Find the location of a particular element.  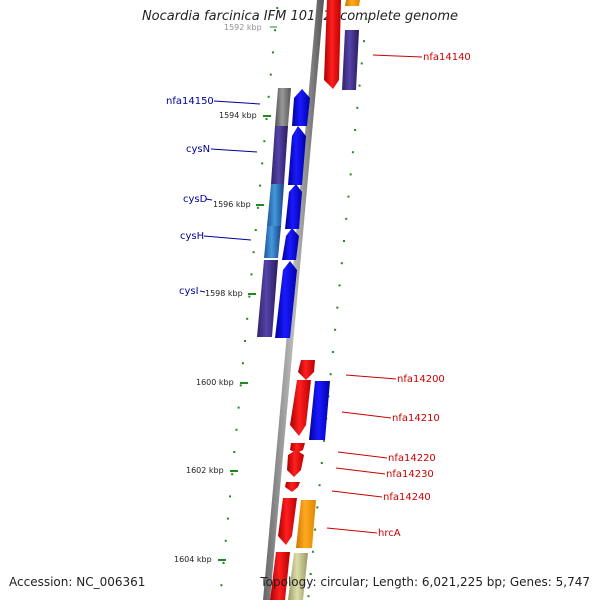

label-nfa14140: nfa14140 is located at coordinates (447, 57).